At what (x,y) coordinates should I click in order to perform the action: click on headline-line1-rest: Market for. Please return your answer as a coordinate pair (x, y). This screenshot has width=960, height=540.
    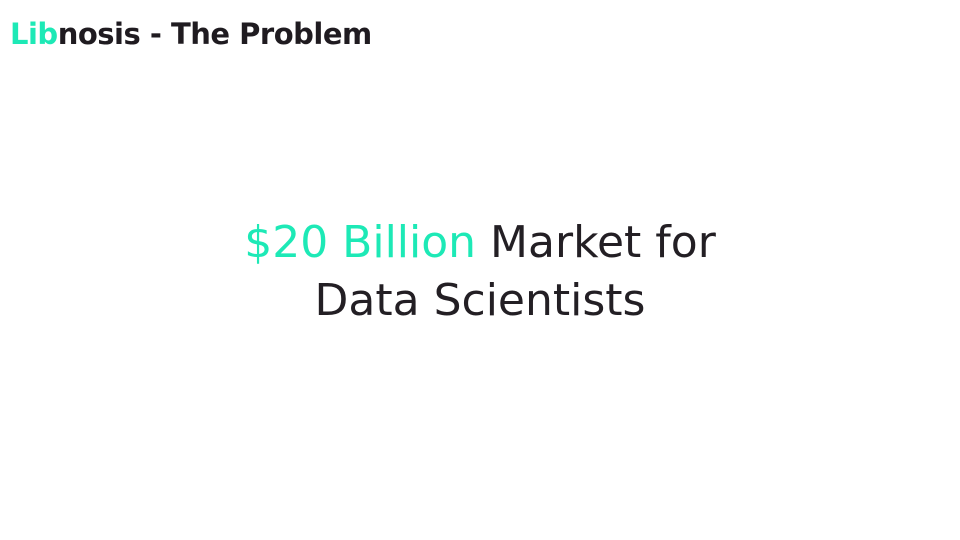
    Looking at the image, I should click on (596, 242).